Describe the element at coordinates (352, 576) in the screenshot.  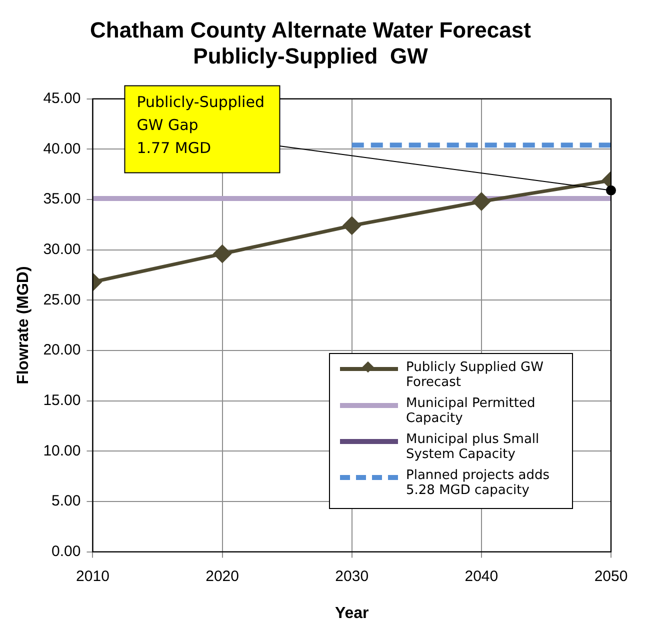
I see `x-tick-label: 2030` at that location.